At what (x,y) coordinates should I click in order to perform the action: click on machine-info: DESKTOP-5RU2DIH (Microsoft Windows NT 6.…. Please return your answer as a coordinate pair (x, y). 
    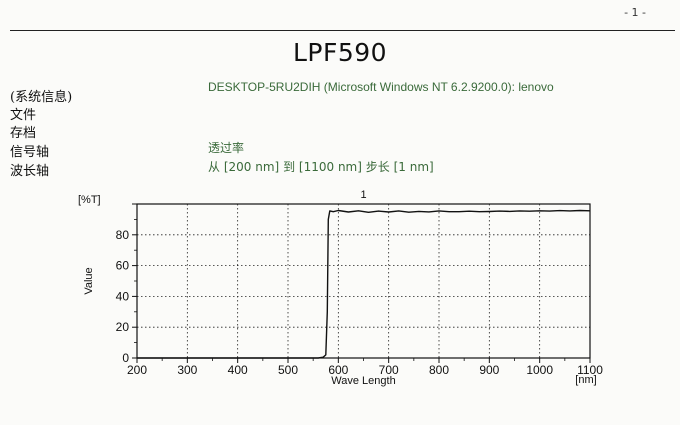
    Looking at the image, I should click on (381, 87).